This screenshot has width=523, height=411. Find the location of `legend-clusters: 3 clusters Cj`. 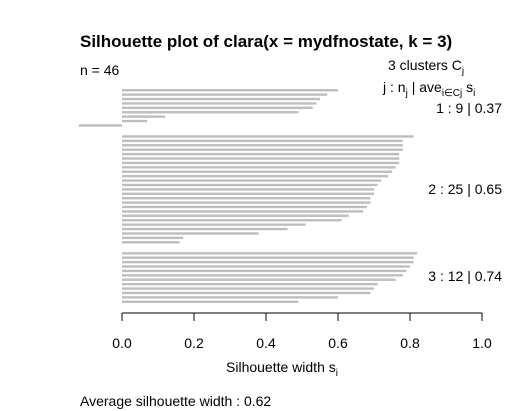

legend-clusters: 3 clusters Cj is located at coordinates (426, 67).